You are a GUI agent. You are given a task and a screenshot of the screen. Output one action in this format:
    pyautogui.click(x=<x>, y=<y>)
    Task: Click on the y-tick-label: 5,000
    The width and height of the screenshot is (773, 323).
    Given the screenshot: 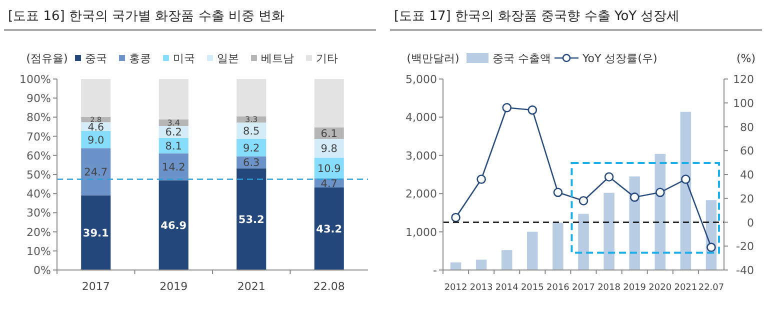 What is the action you would take?
    pyautogui.click(x=421, y=79)
    